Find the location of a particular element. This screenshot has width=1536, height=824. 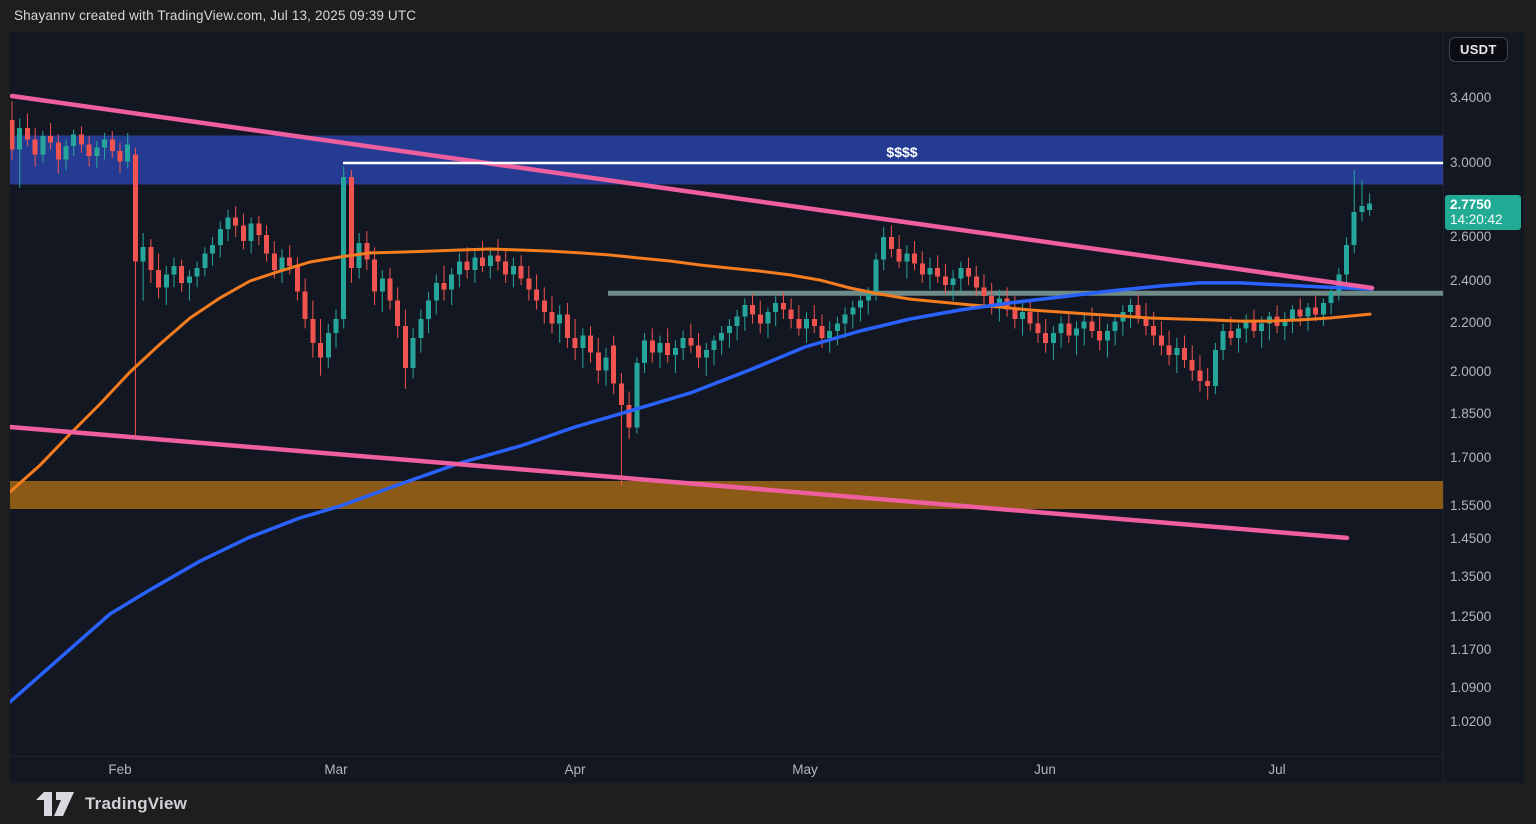

resistance-zone is located at coordinates (726, 160).